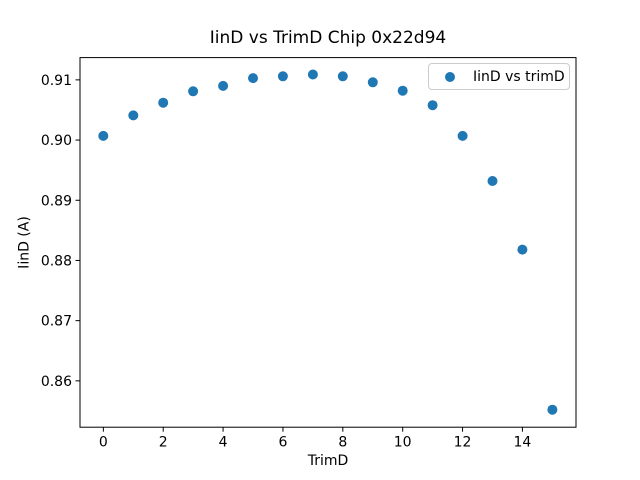 The height and width of the screenshot is (480, 640). Describe the element at coordinates (163, 443) in the screenshot. I see `x-tick-label: 2` at that location.